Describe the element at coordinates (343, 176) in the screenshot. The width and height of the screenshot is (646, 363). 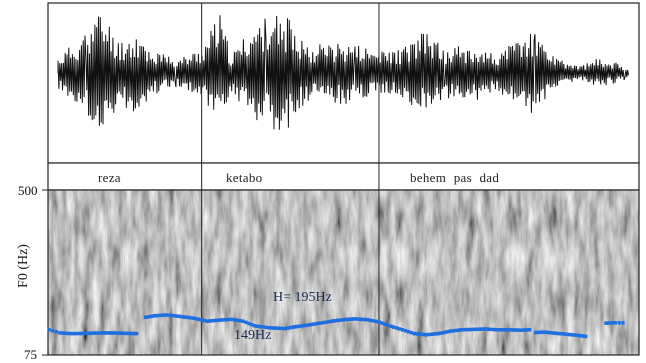
I see `word-tier-frame` at that location.